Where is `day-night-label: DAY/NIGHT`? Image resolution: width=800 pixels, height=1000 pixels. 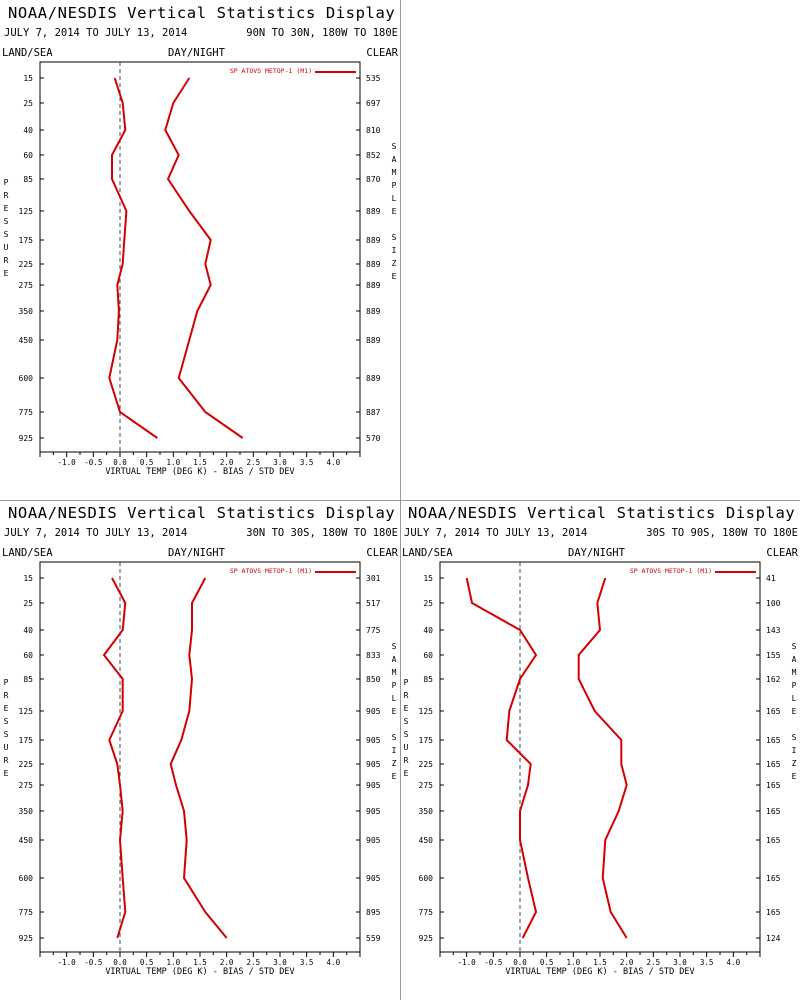
day-night-label: DAY/NIGHT is located at coordinates (196, 553).